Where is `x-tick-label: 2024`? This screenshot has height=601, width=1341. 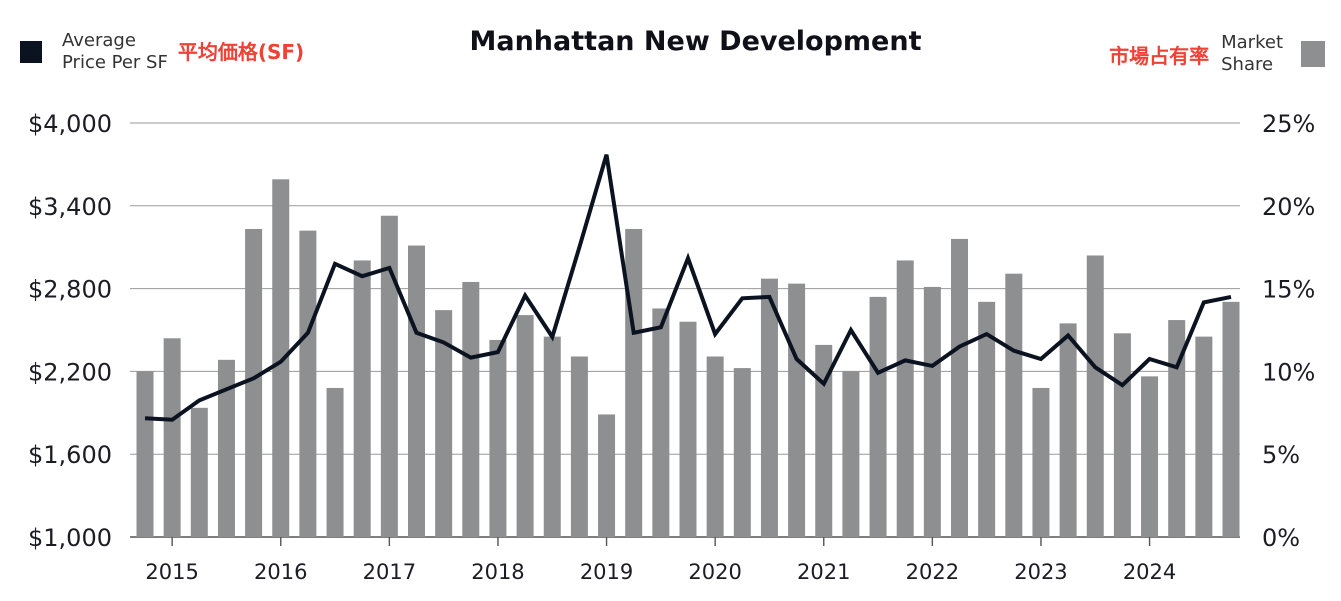
x-tick-label: 2024 is located at coordinates (1149, 572).